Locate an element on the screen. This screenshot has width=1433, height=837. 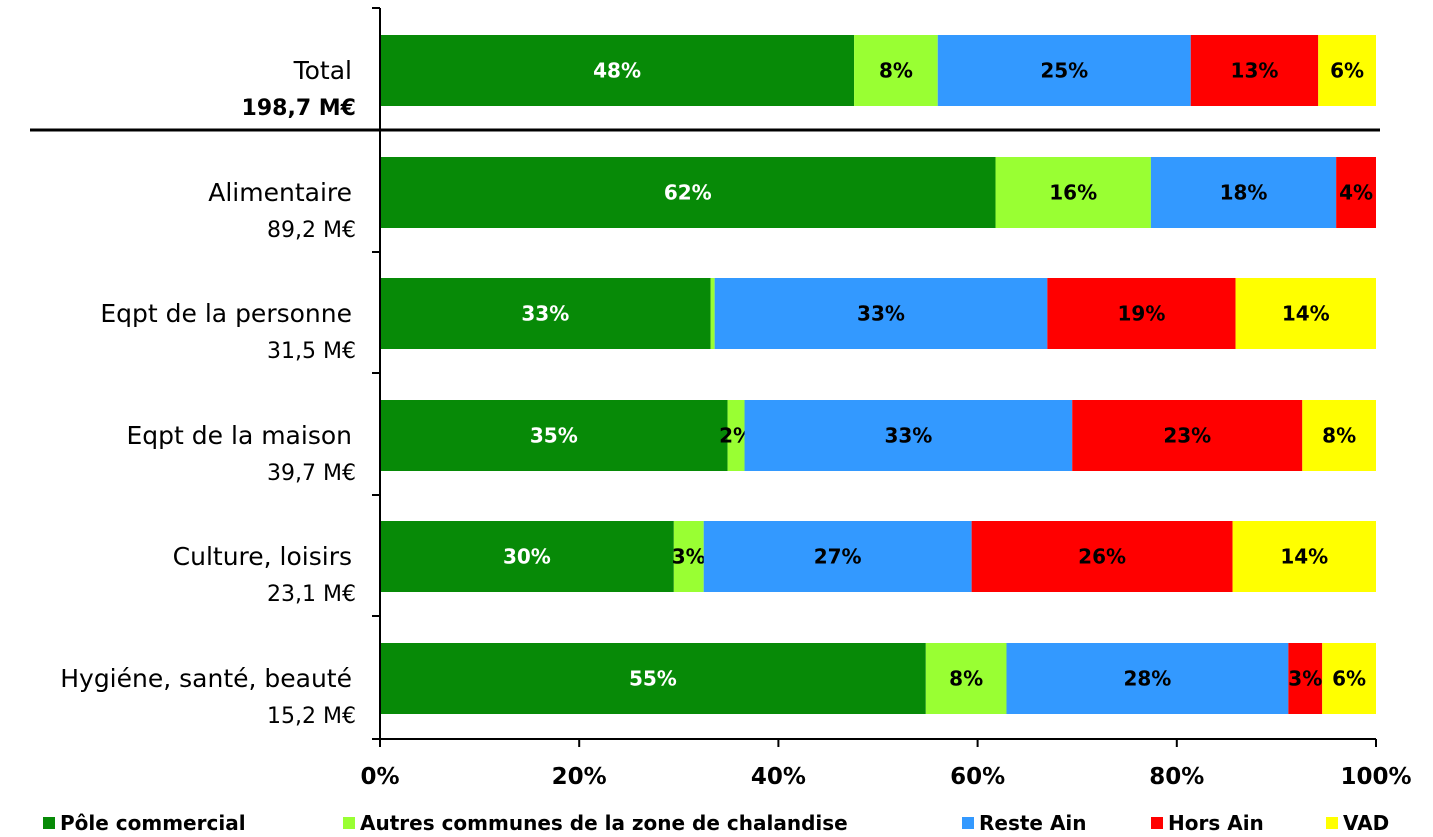
x-tick-label: 100% is located at coordinates (1375, 777).